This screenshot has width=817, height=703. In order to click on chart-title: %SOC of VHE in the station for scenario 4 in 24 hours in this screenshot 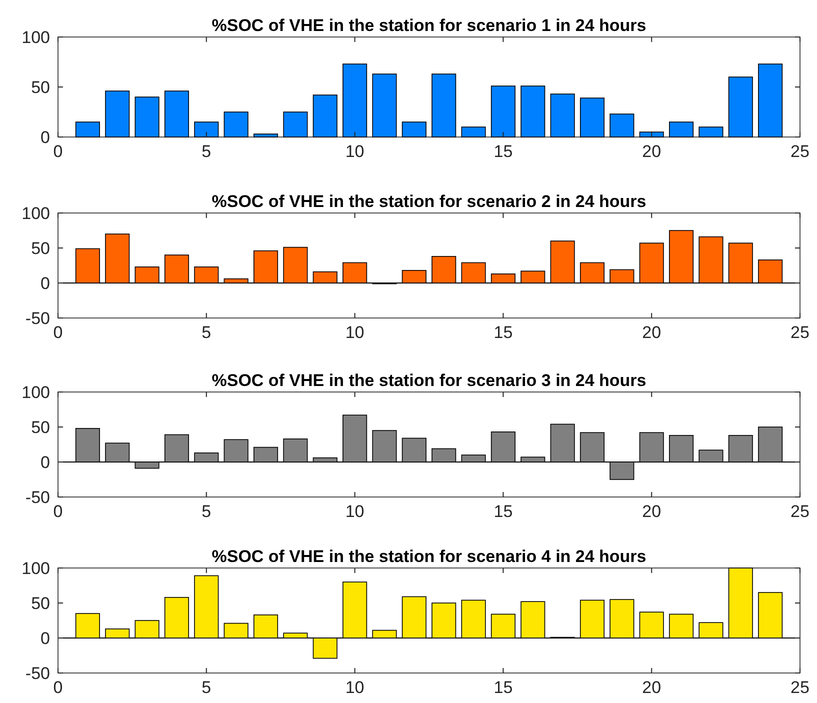, I will do `click(429, 556)`.